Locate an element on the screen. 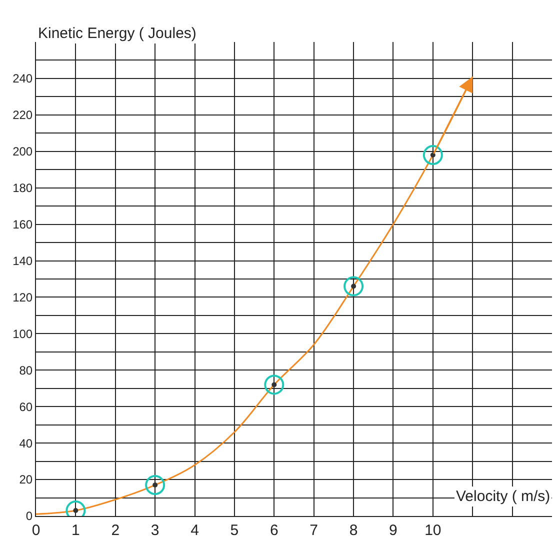 Image resolution: width=556 pixels, height=548 pixels. x-tick-label: 1 is located at coordinates (76, 530).